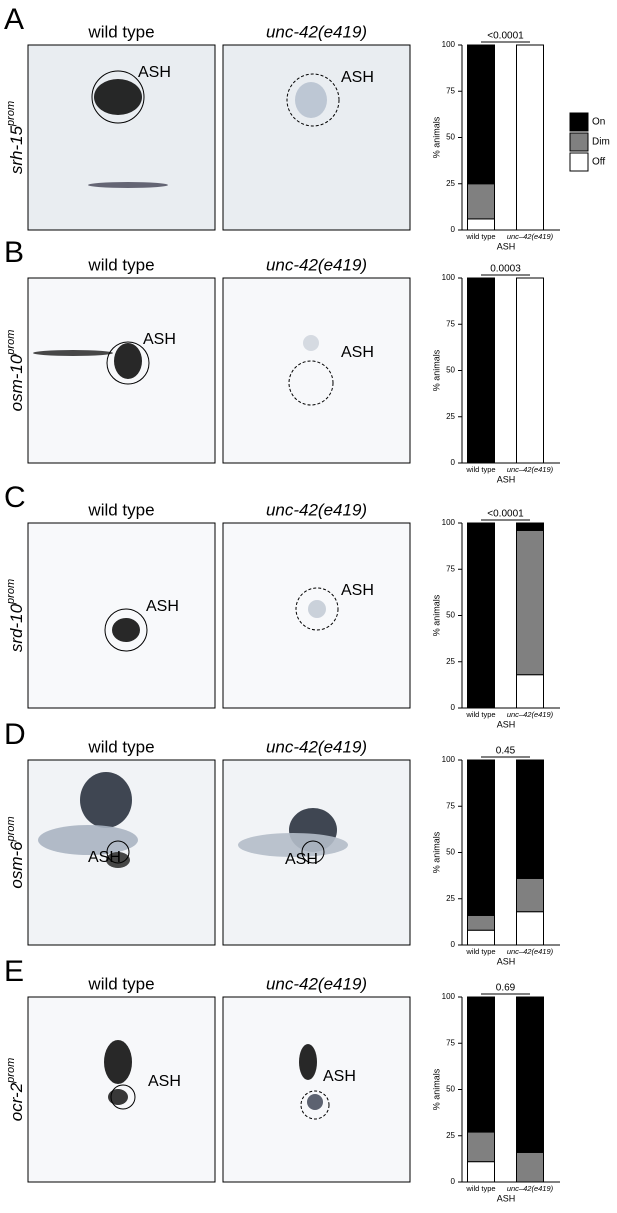 The width and height of the screenshot is (617, 1213). I want to click on p-value: 0.69, so click(506, 988).